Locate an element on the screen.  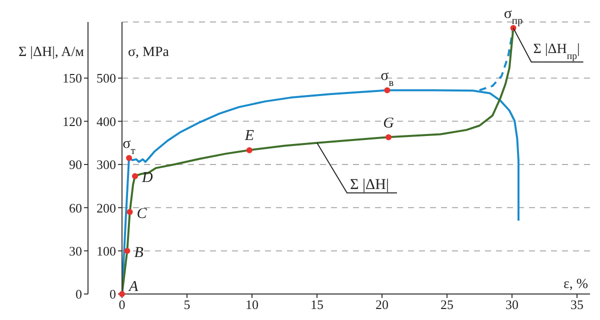
annotation: σ$_{т}$ is located at coordinates (129, 146).